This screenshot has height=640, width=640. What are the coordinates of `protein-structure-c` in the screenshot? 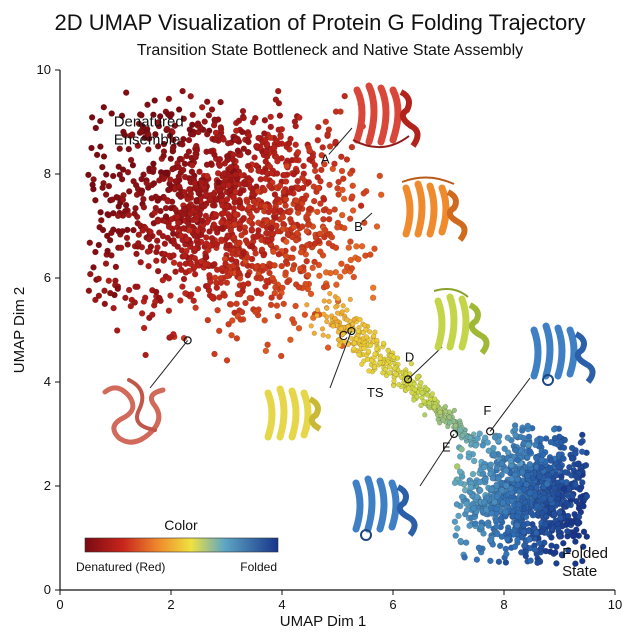 It's located at (293, 413).